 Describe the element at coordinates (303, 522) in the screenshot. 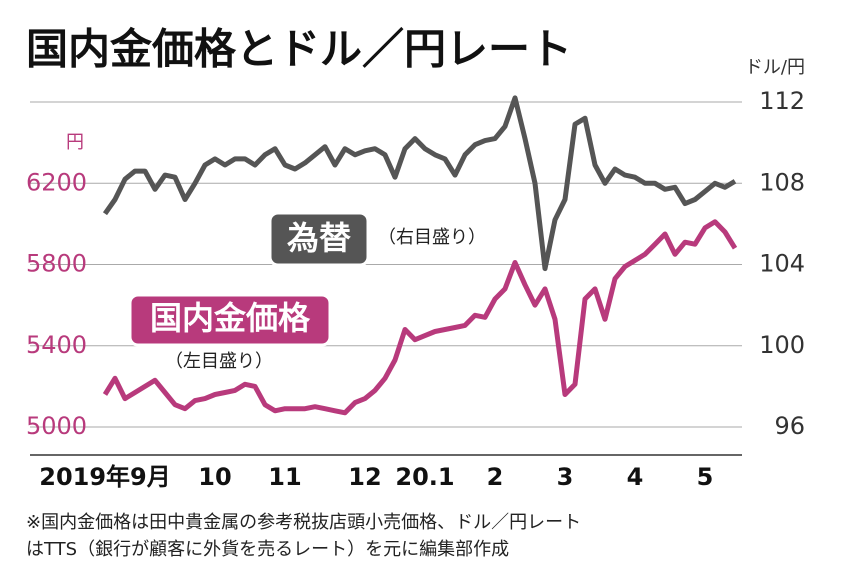

I see `footnote: ※国内金価格は田中貴金属の参考税抜店頭小売価格、ドル／円レート` at that location.